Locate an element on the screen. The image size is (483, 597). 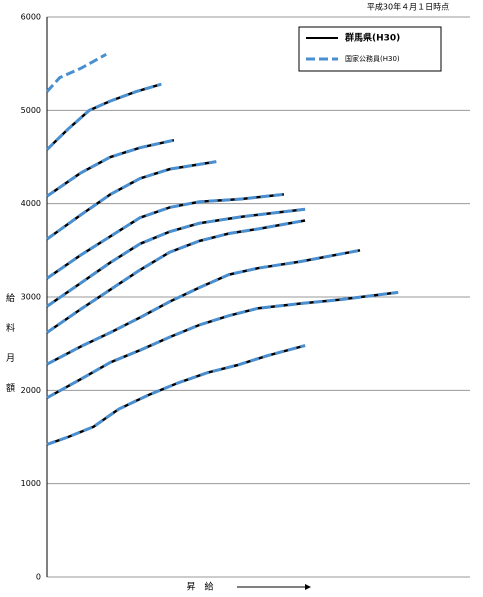
chart-title: 平成30年４月１日時点 is located at coordinates (408, 7).